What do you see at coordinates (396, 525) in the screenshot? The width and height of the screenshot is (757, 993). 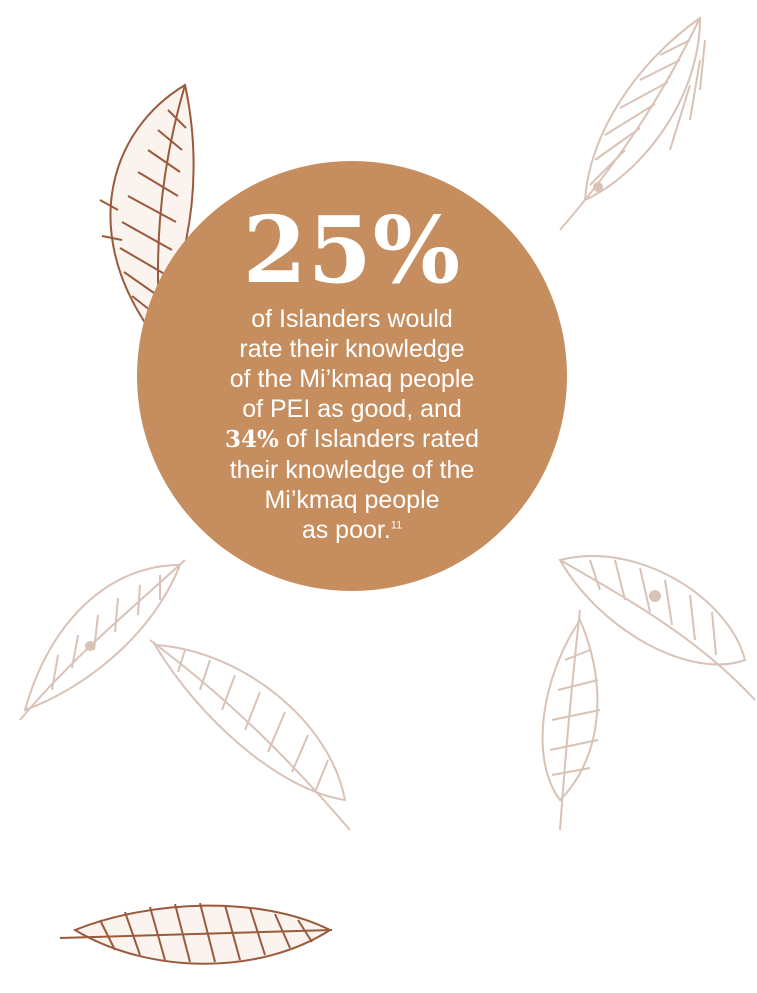 I see `footnote-marker: 11` at bounding box center [396, 525].